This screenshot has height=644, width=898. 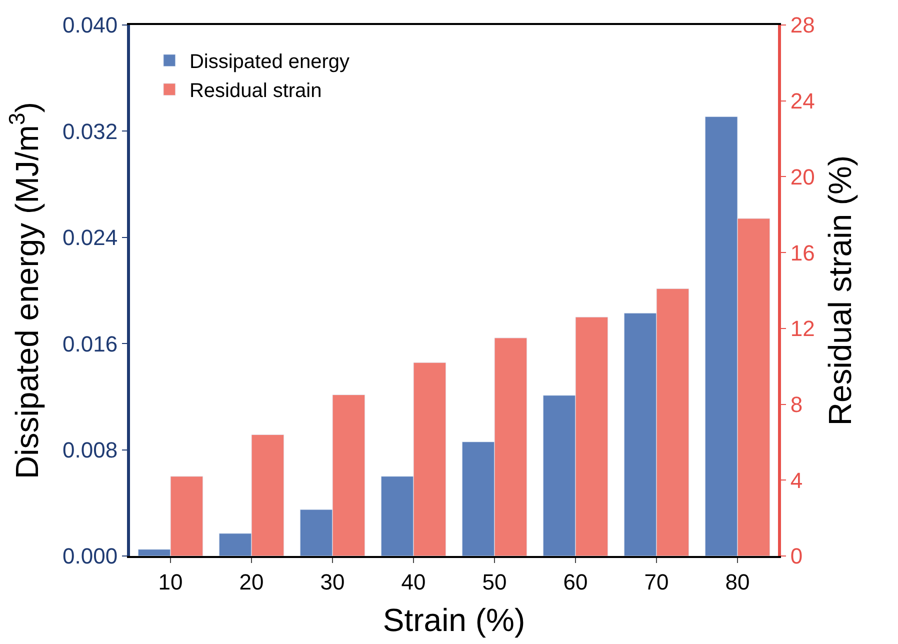 I want to click on x-tick-label: 30, so click(x=332, y=581).